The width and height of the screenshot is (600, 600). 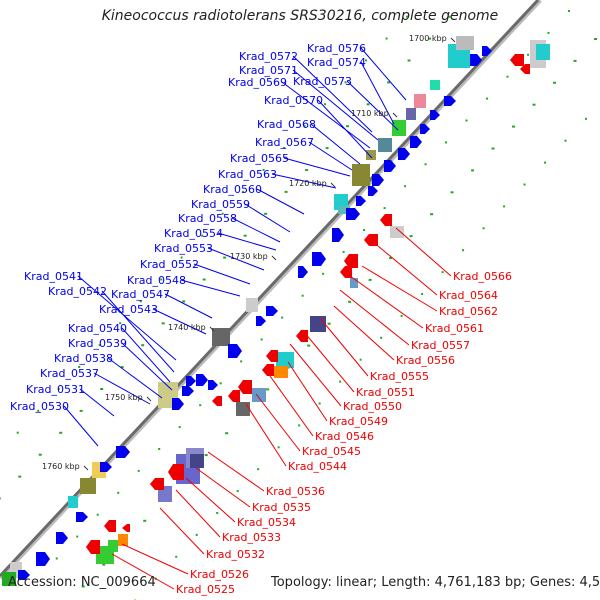 What do you see at coordinates (205, 589) in the screenshot?
I see `reverse-gene-label: Krad_0525` at bounding box center [205, 589].